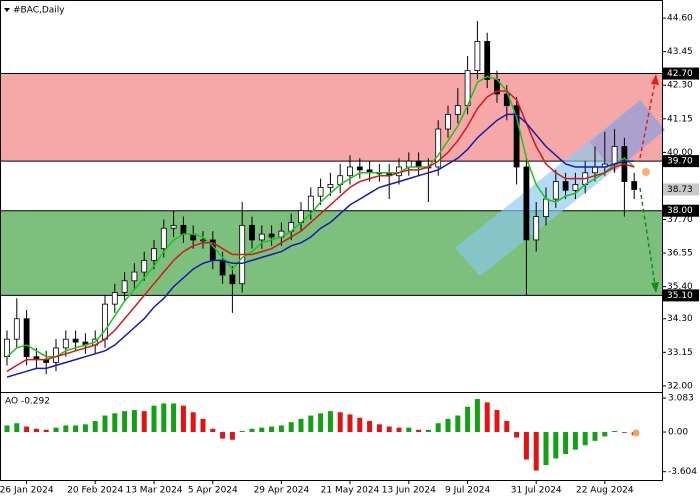 The width and height of the screenshot is (700, 500). Describe the element at coordinates (647, 236) in the screenshot. I see `down-arrow` at that location.